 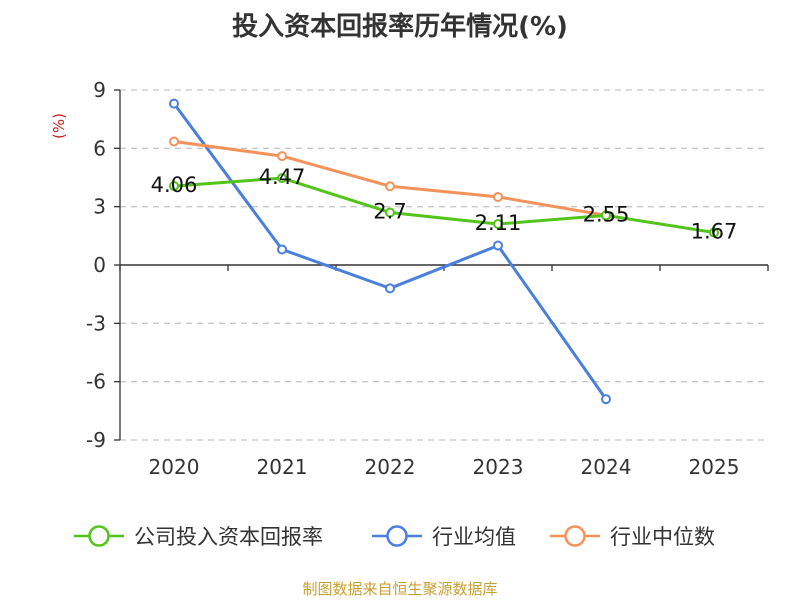 I want to click on data-label: 2.55, so click(x=606, y=214).